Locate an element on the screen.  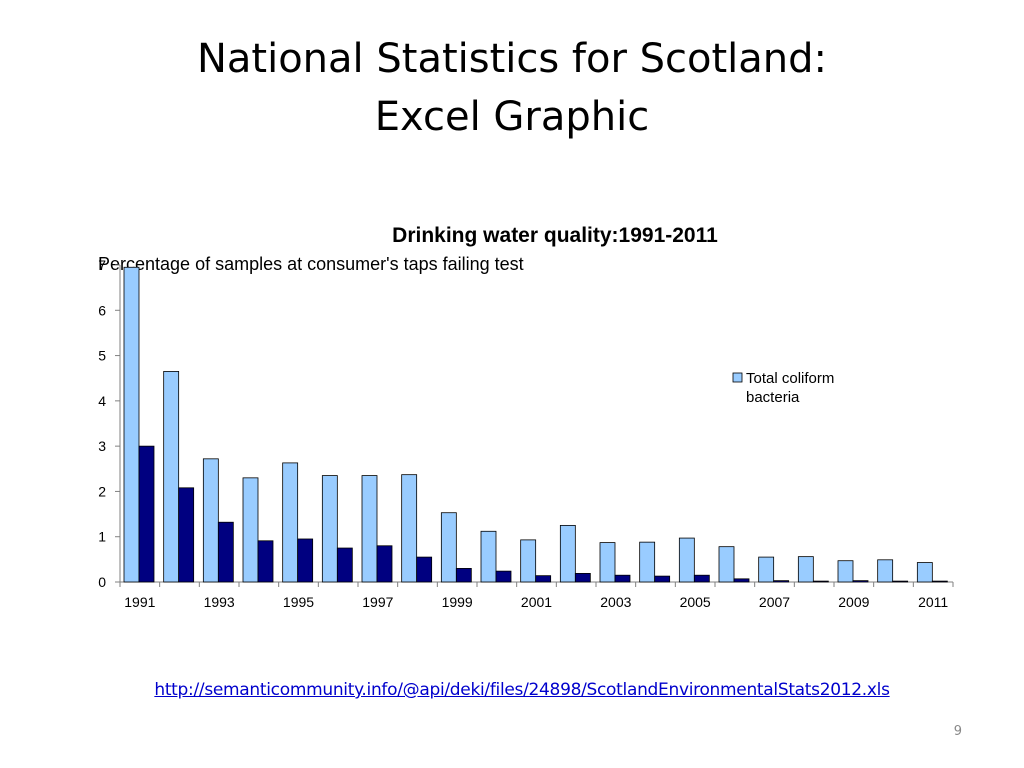
bar-series1-1993 is located at coordinates (210, 520).